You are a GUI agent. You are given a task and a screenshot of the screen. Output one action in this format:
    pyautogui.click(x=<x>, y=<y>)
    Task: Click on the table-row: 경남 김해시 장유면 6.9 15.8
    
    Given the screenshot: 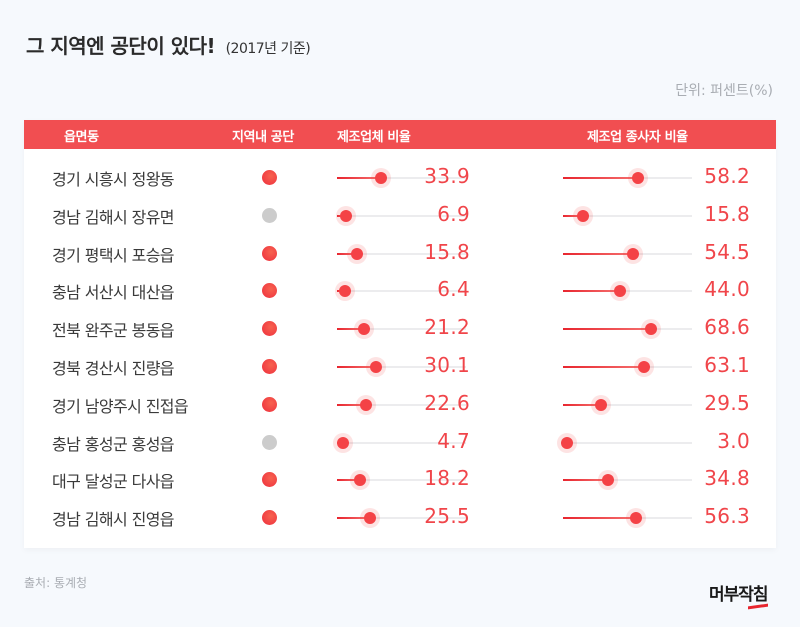 What is the action you would take?
    pyautogui.click(x=400, y=215)
    